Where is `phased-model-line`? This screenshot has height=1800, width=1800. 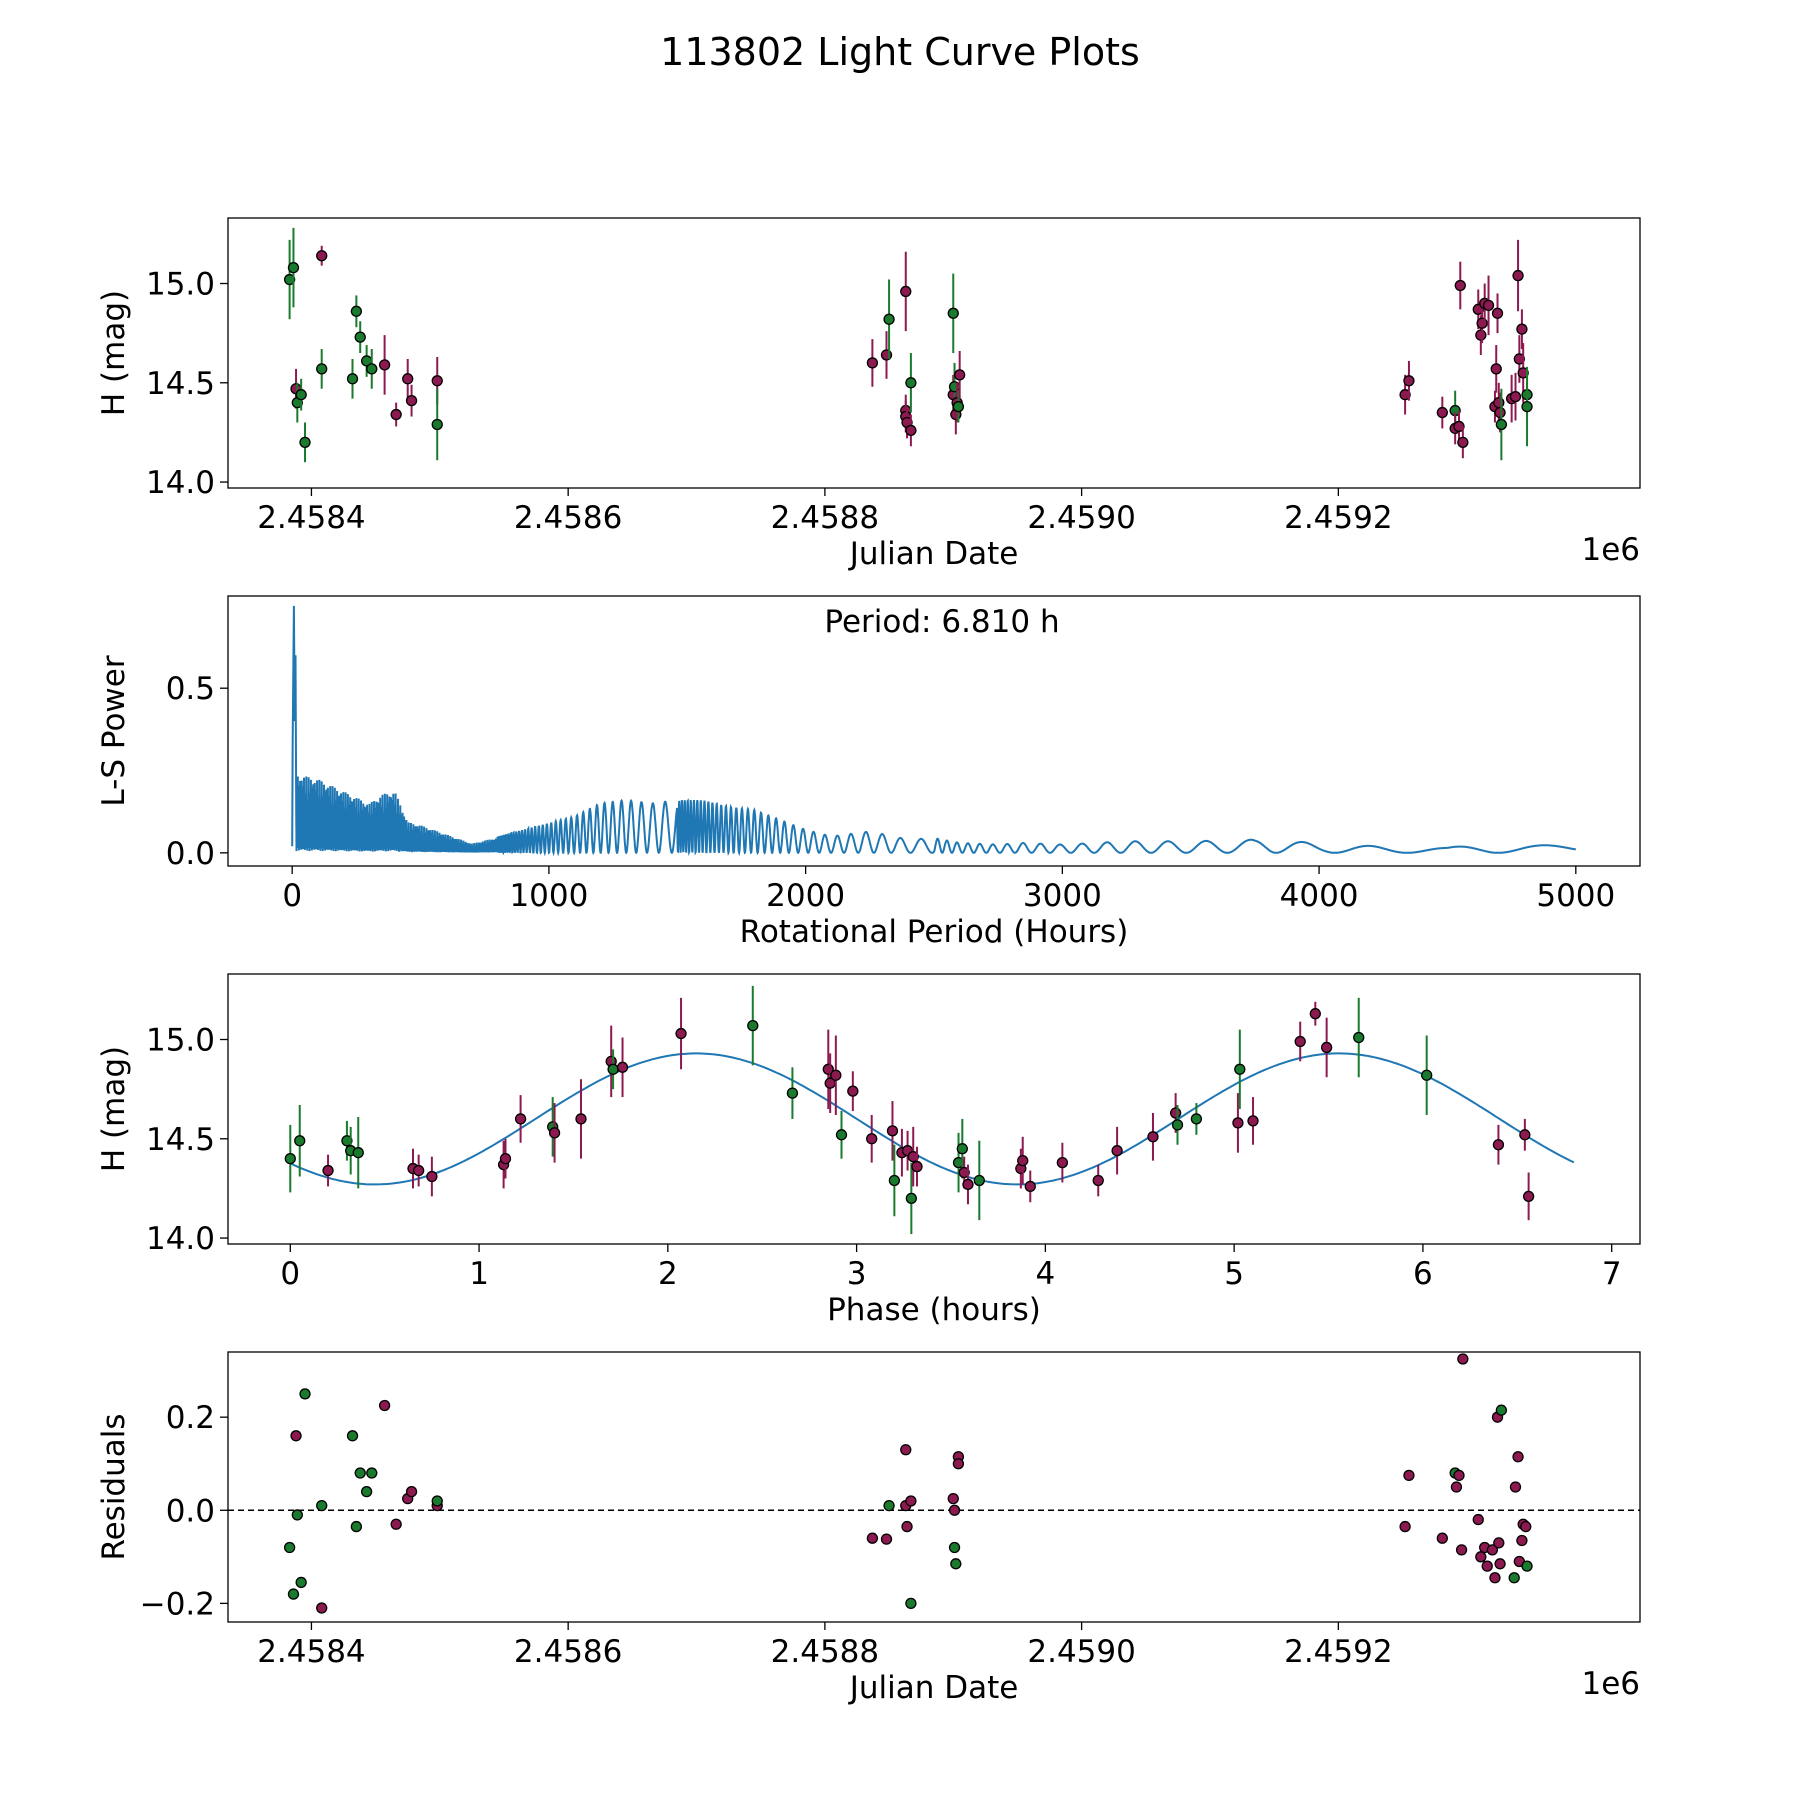 phased-model-line is located at coordinates (932, 1119).